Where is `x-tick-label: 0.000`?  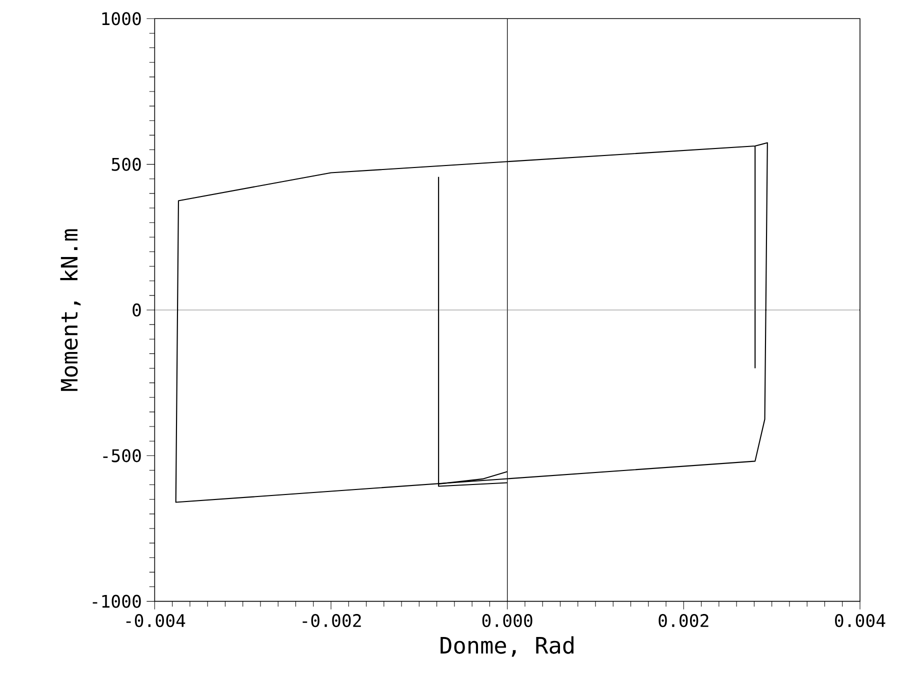
x-tick-label: 0.000 is located at coordinates (507, 621).